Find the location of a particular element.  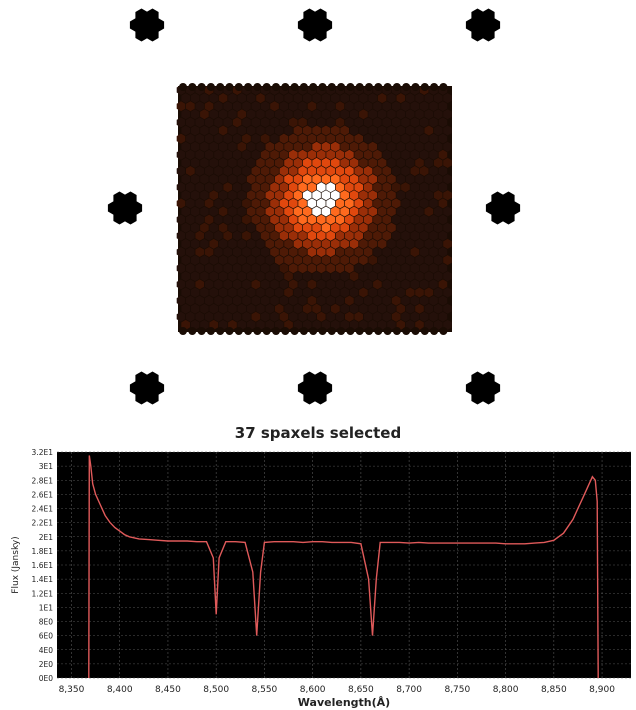

y-tick-label: 2.6E1 is located at coordinates (43, 494).